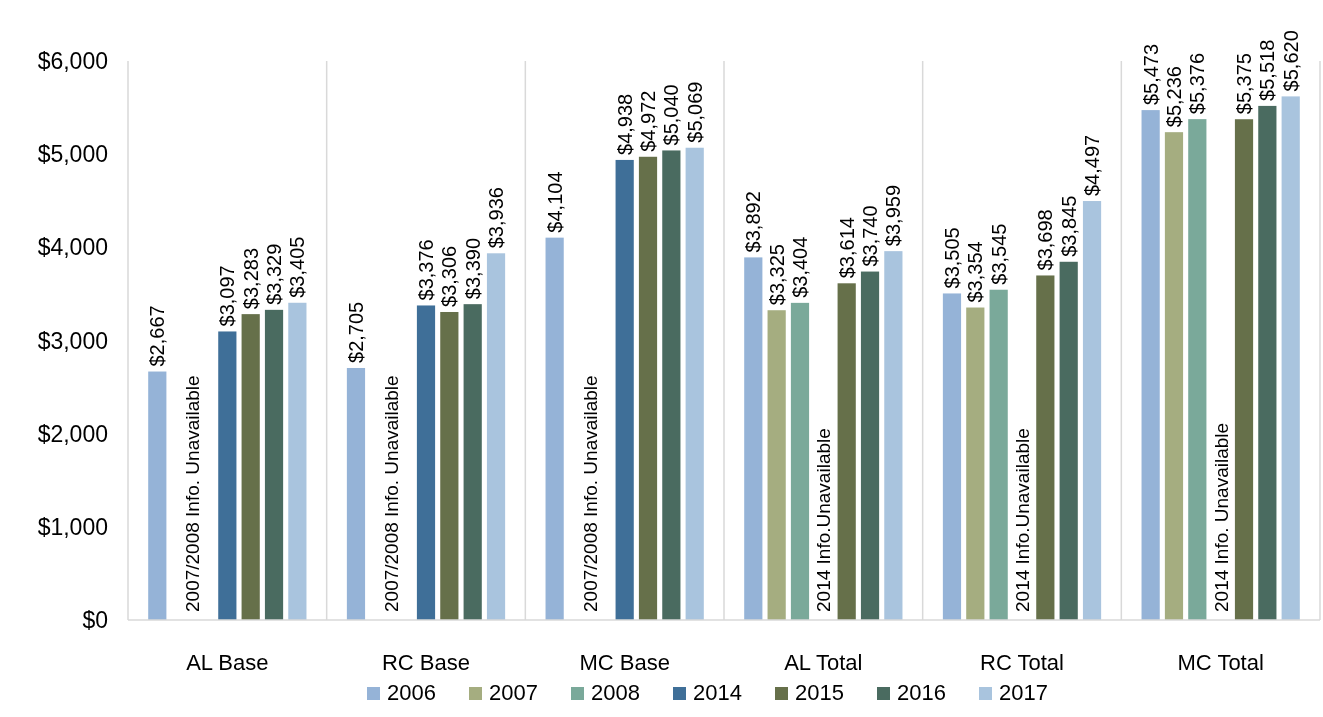 This screenshot has height=717, width=1323. I want to click on data-label: $5,376, so click(1197, 83).